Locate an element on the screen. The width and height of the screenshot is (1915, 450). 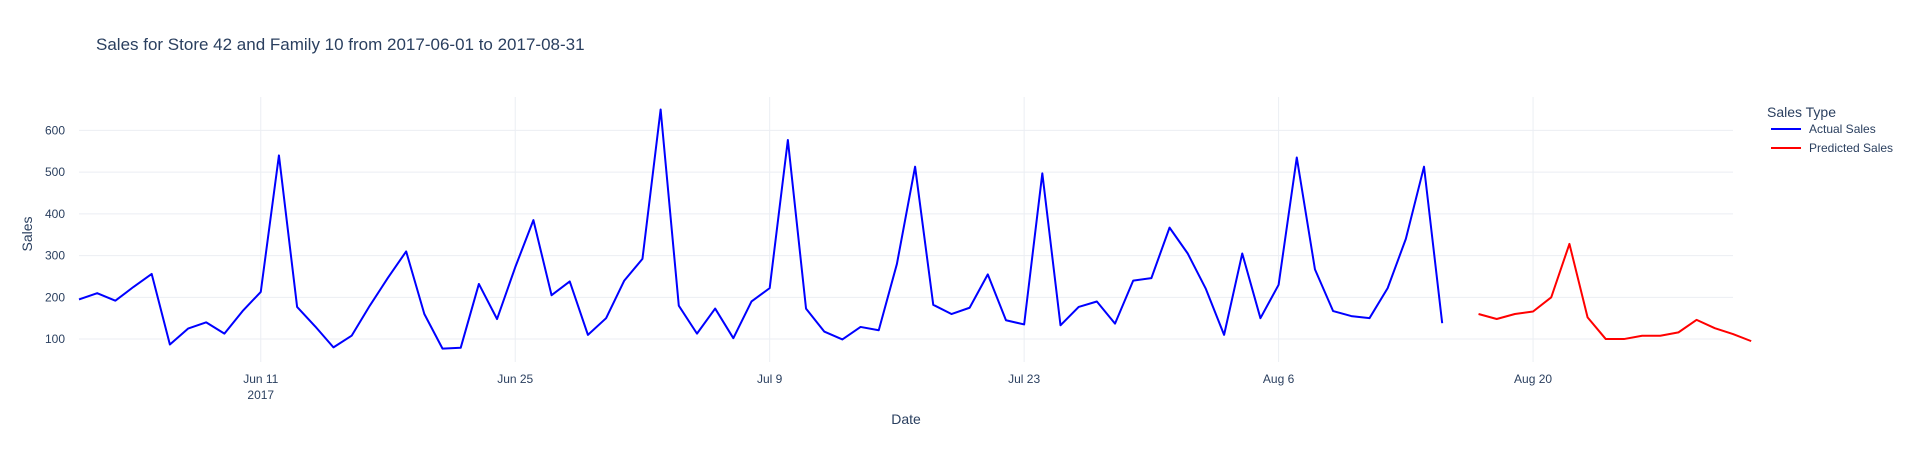
legend-title: Sales Type is located at coordinates (1801, 112).